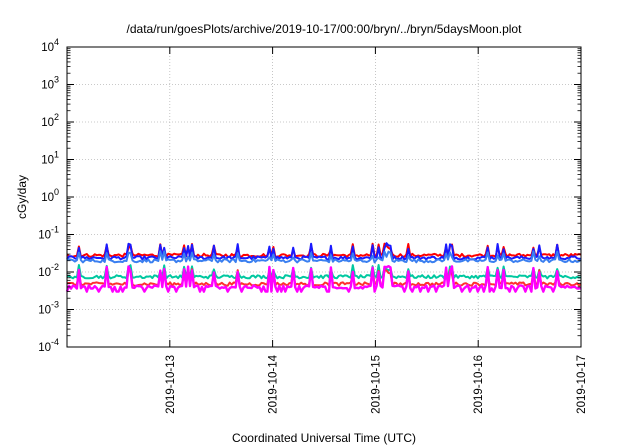 The height and width of the screenshot is (448, 640). Describe the element at coordinates (50, 45) in the screenshot. I see `y-tick-label: 10⁴` at that location.